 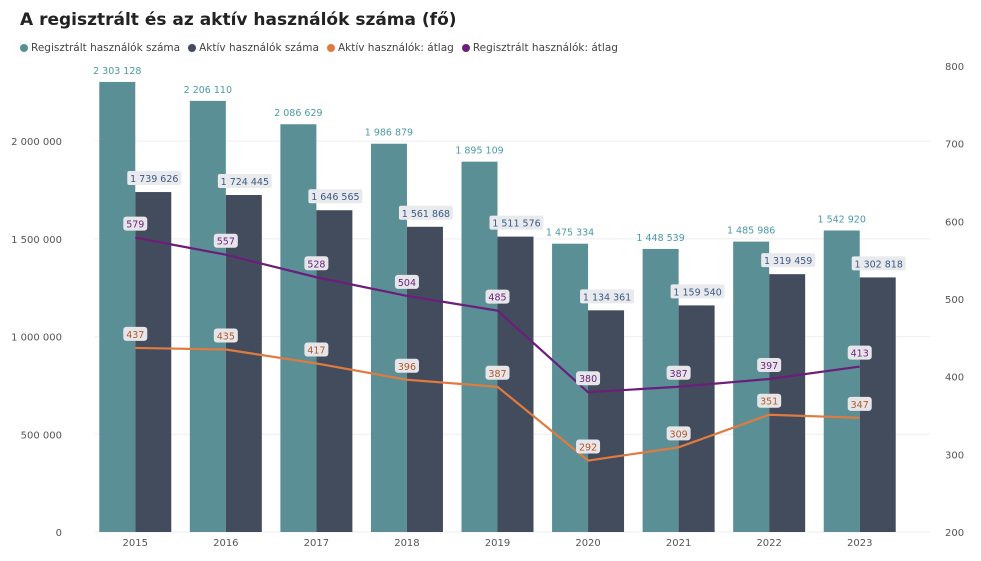 I want to click on line-data-label: 396, so click(x=407, y=367).